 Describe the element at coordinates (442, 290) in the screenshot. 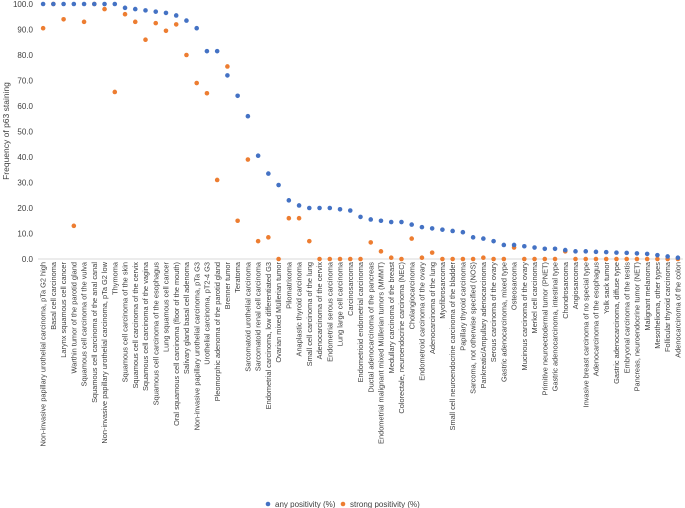

I see `x-tick-label: Myofibrosarcoma` at that location.